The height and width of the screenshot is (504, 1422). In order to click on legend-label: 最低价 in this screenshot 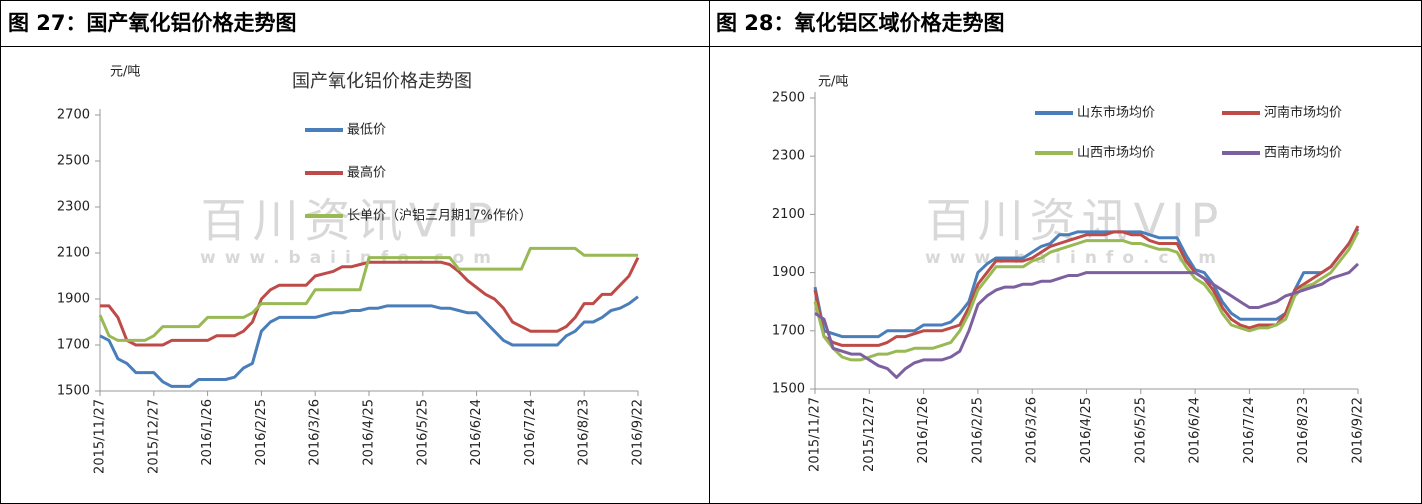, I will do `click(366, 130)`.